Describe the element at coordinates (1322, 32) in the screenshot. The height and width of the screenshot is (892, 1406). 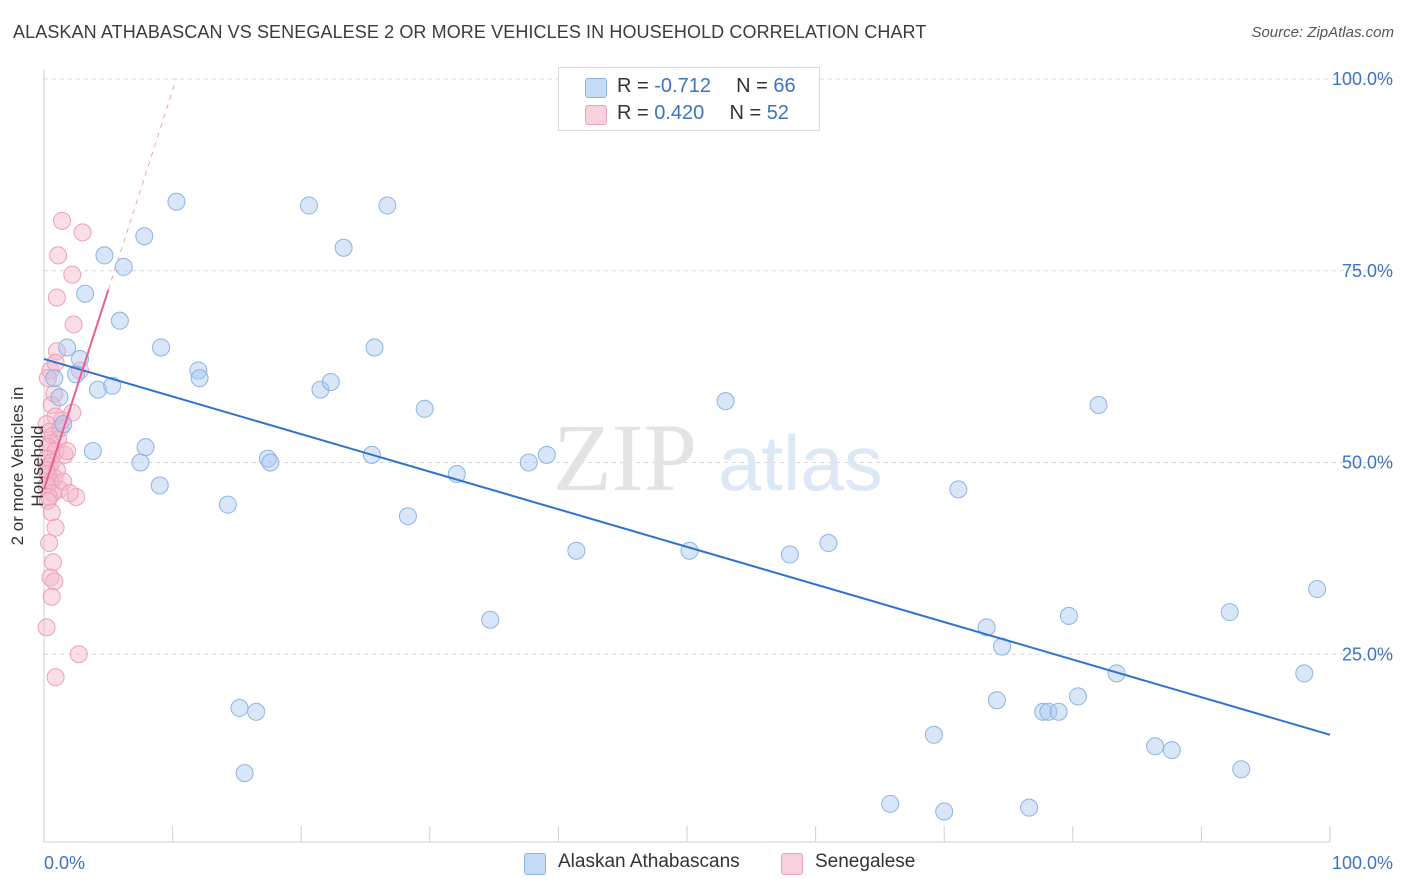
I see `source-label: Source: ZipAtlas.com` at that location.